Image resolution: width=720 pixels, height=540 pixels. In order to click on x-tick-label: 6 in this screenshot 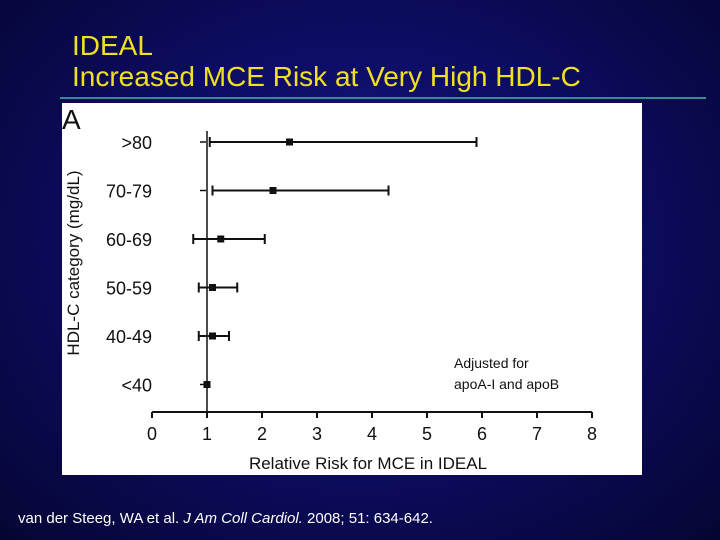, I will do `click(482, 434)`.